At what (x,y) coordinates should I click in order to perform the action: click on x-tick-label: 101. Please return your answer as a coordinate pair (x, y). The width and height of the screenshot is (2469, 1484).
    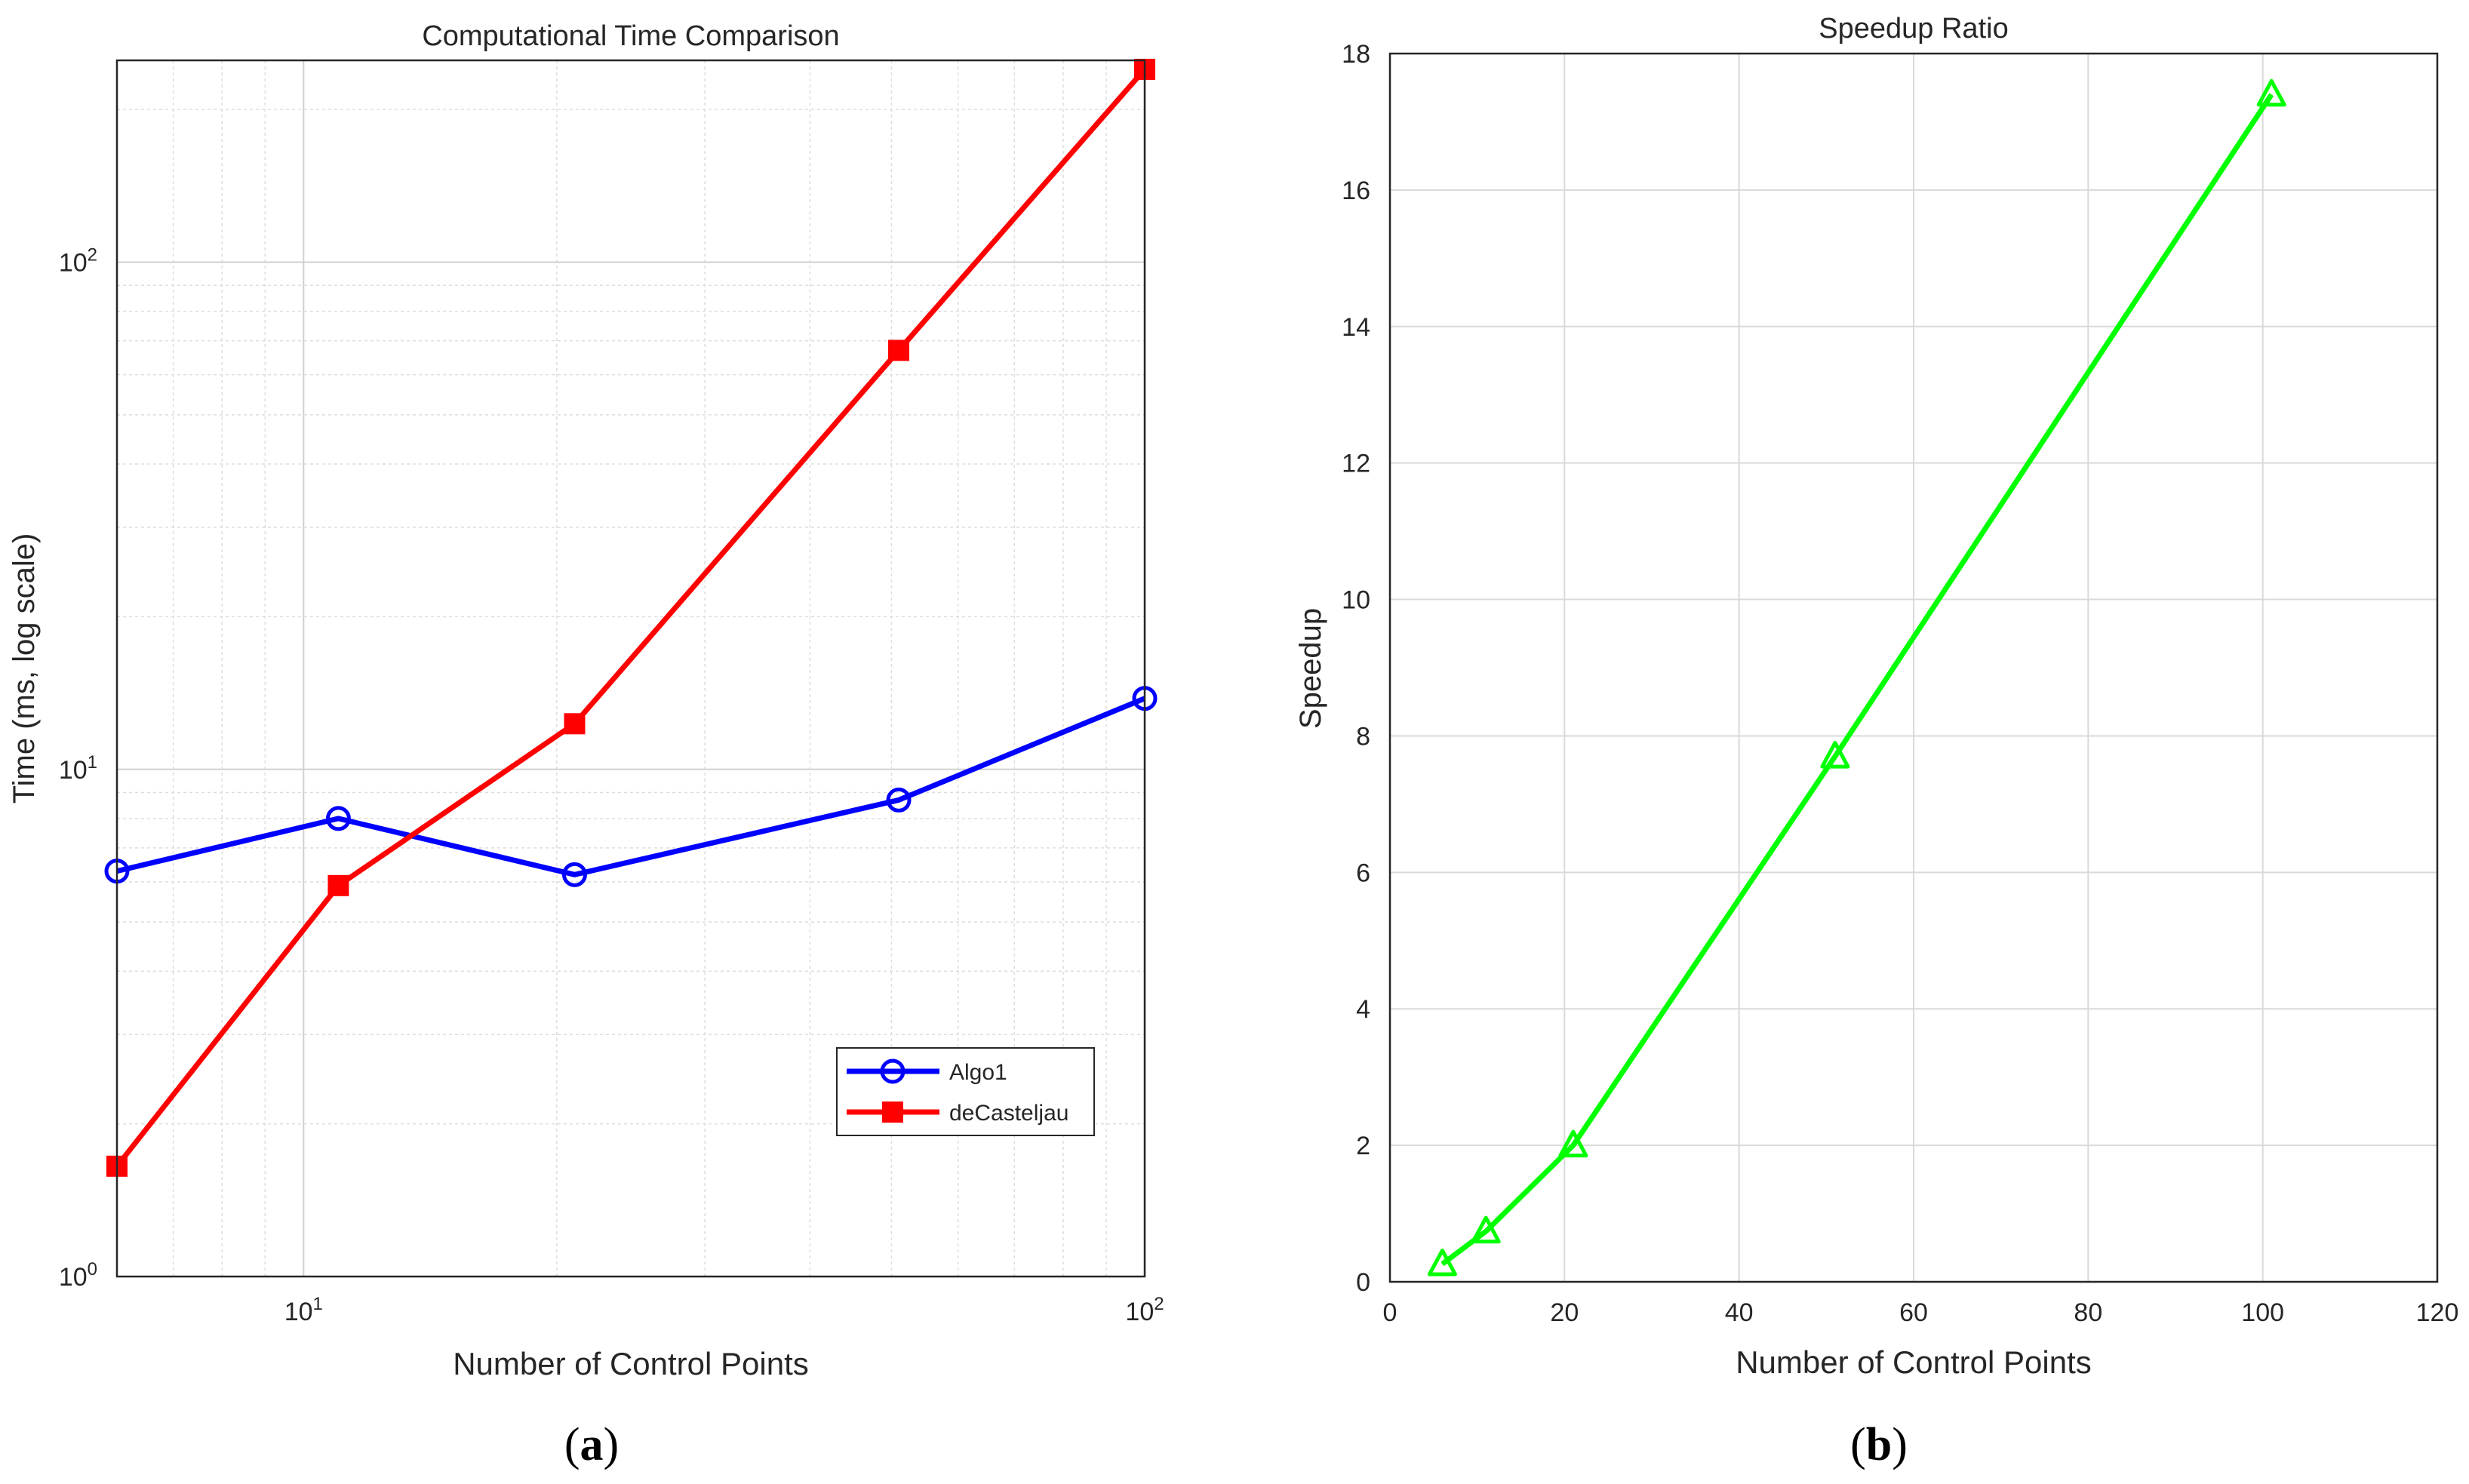
    Looking at the image, I should click on (303, 1310).